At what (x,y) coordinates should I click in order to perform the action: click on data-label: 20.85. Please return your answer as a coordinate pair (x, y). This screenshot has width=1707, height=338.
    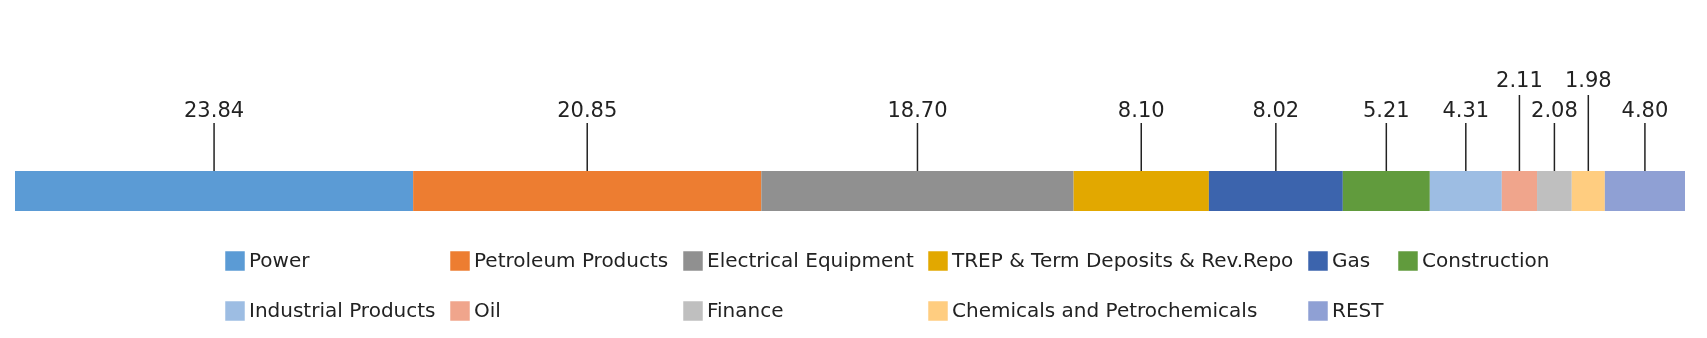
    Looking at the image, I should click on (587, 110).